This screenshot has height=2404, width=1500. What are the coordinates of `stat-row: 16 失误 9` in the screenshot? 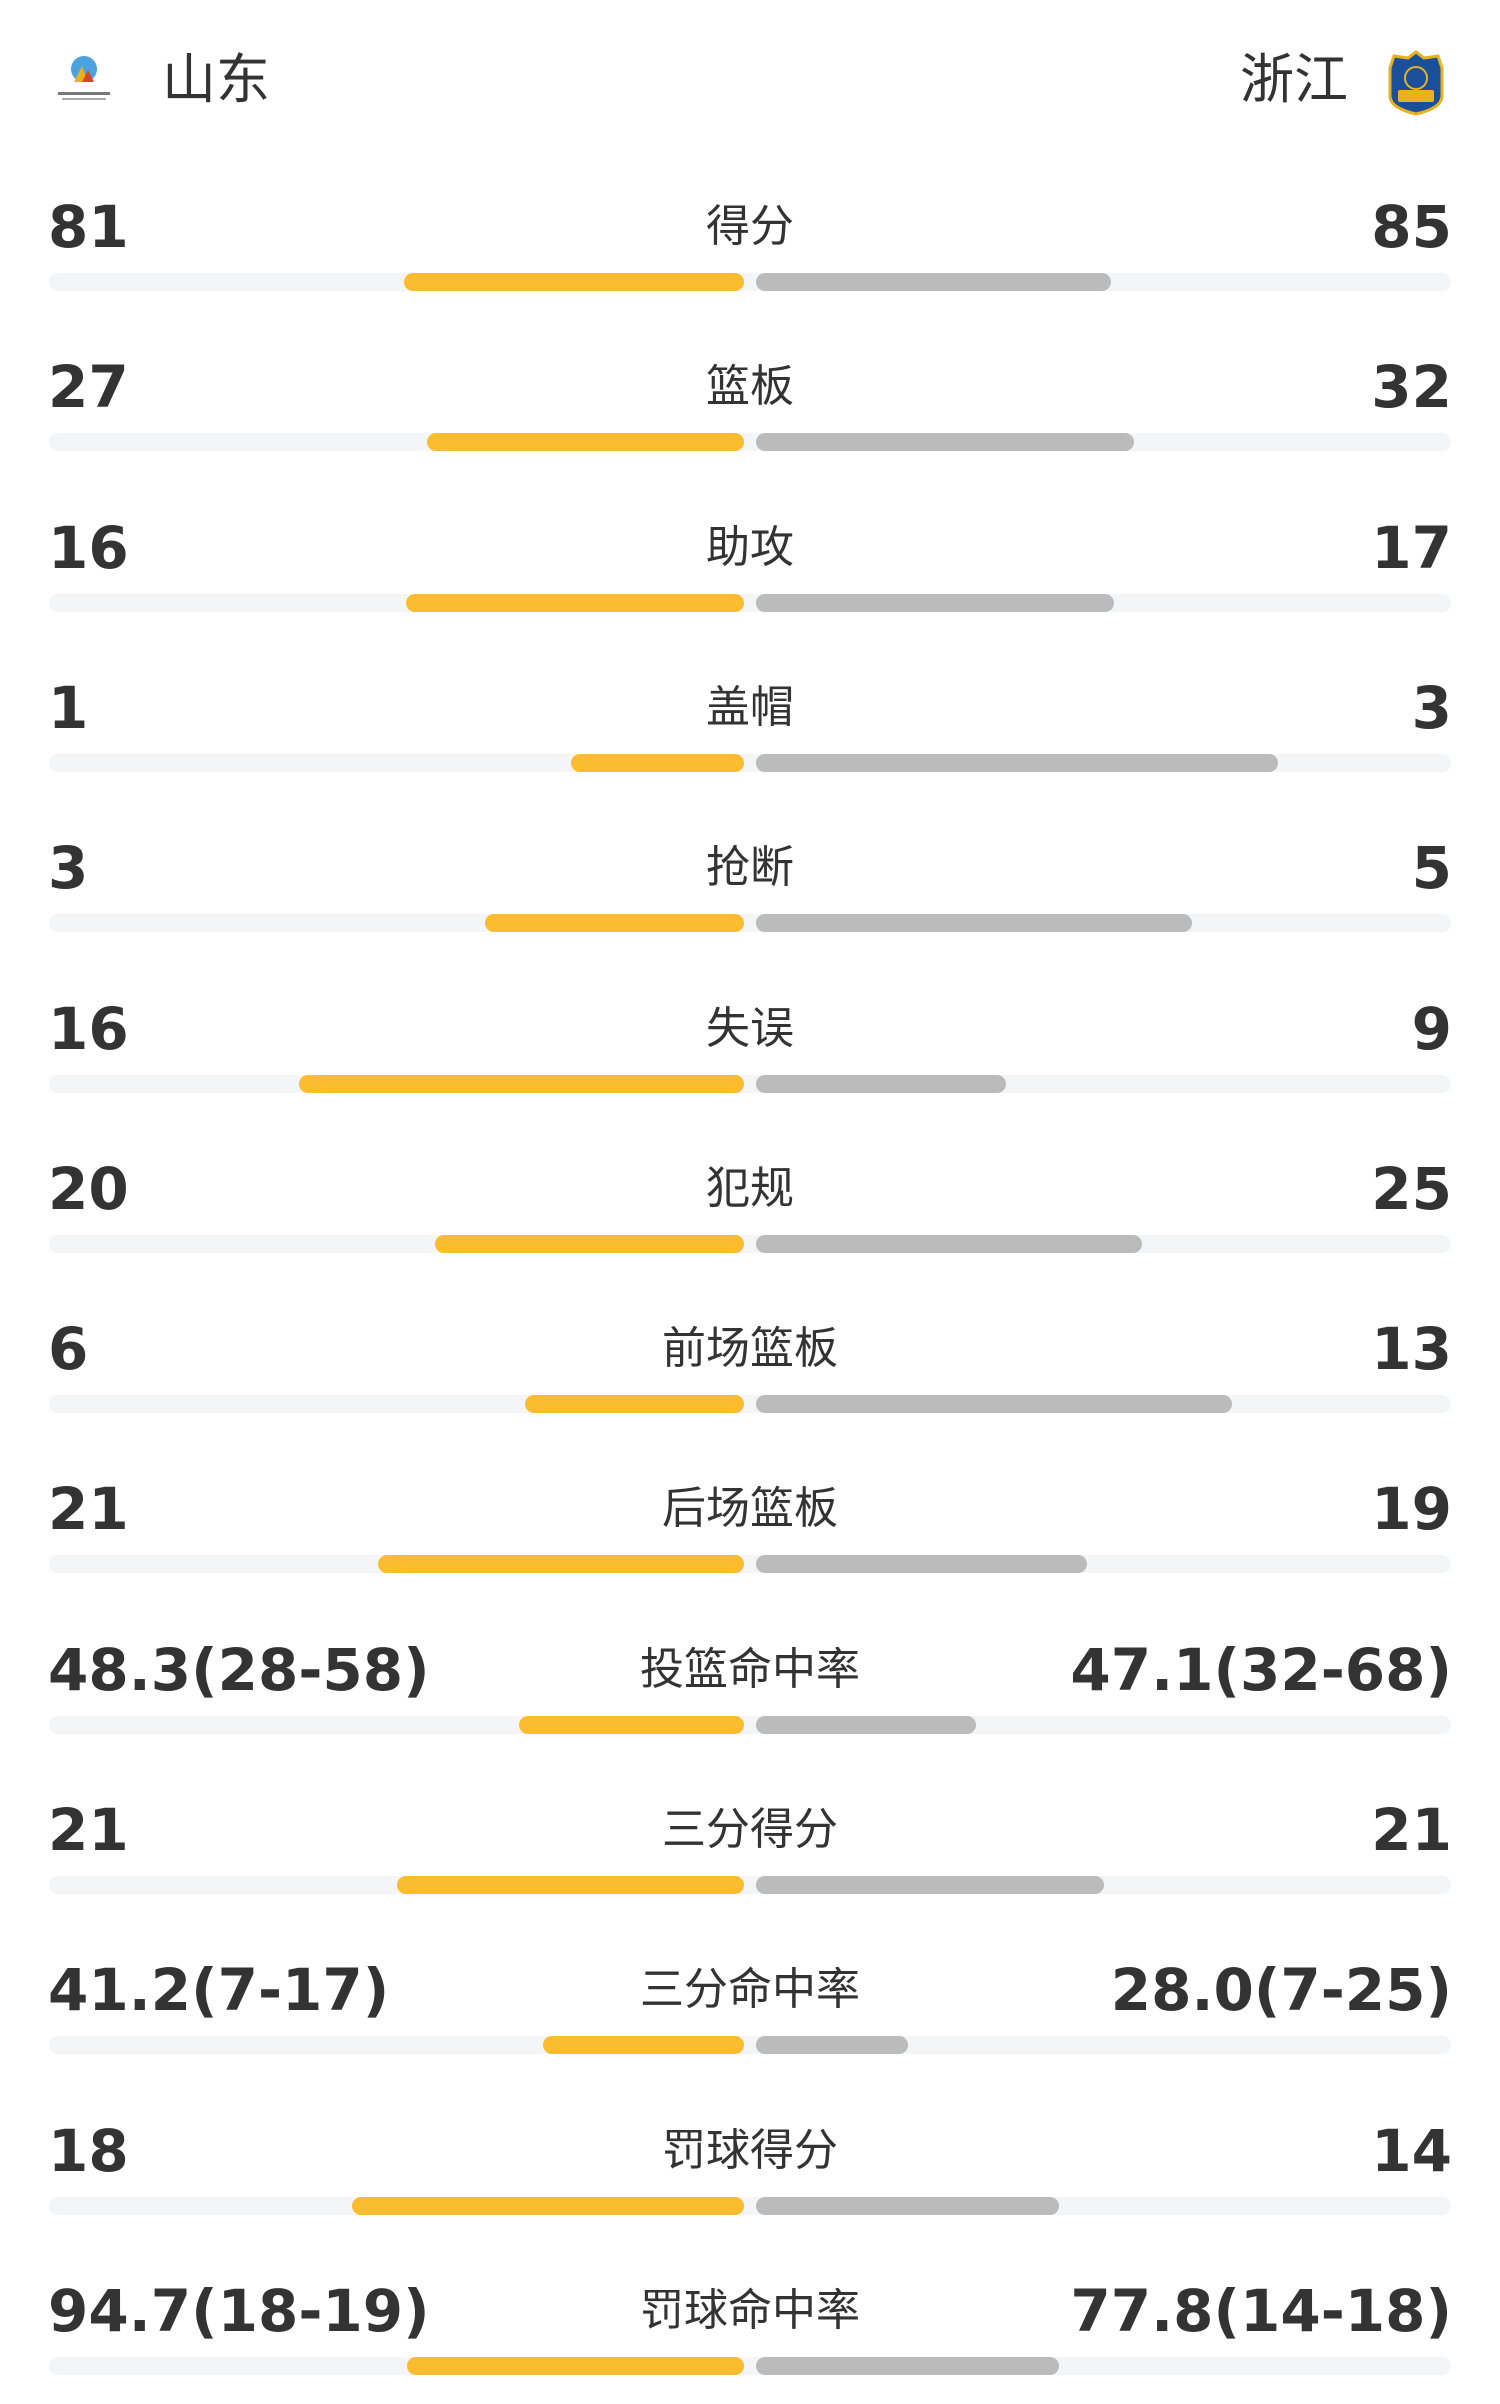 It's located at (750, 1042).